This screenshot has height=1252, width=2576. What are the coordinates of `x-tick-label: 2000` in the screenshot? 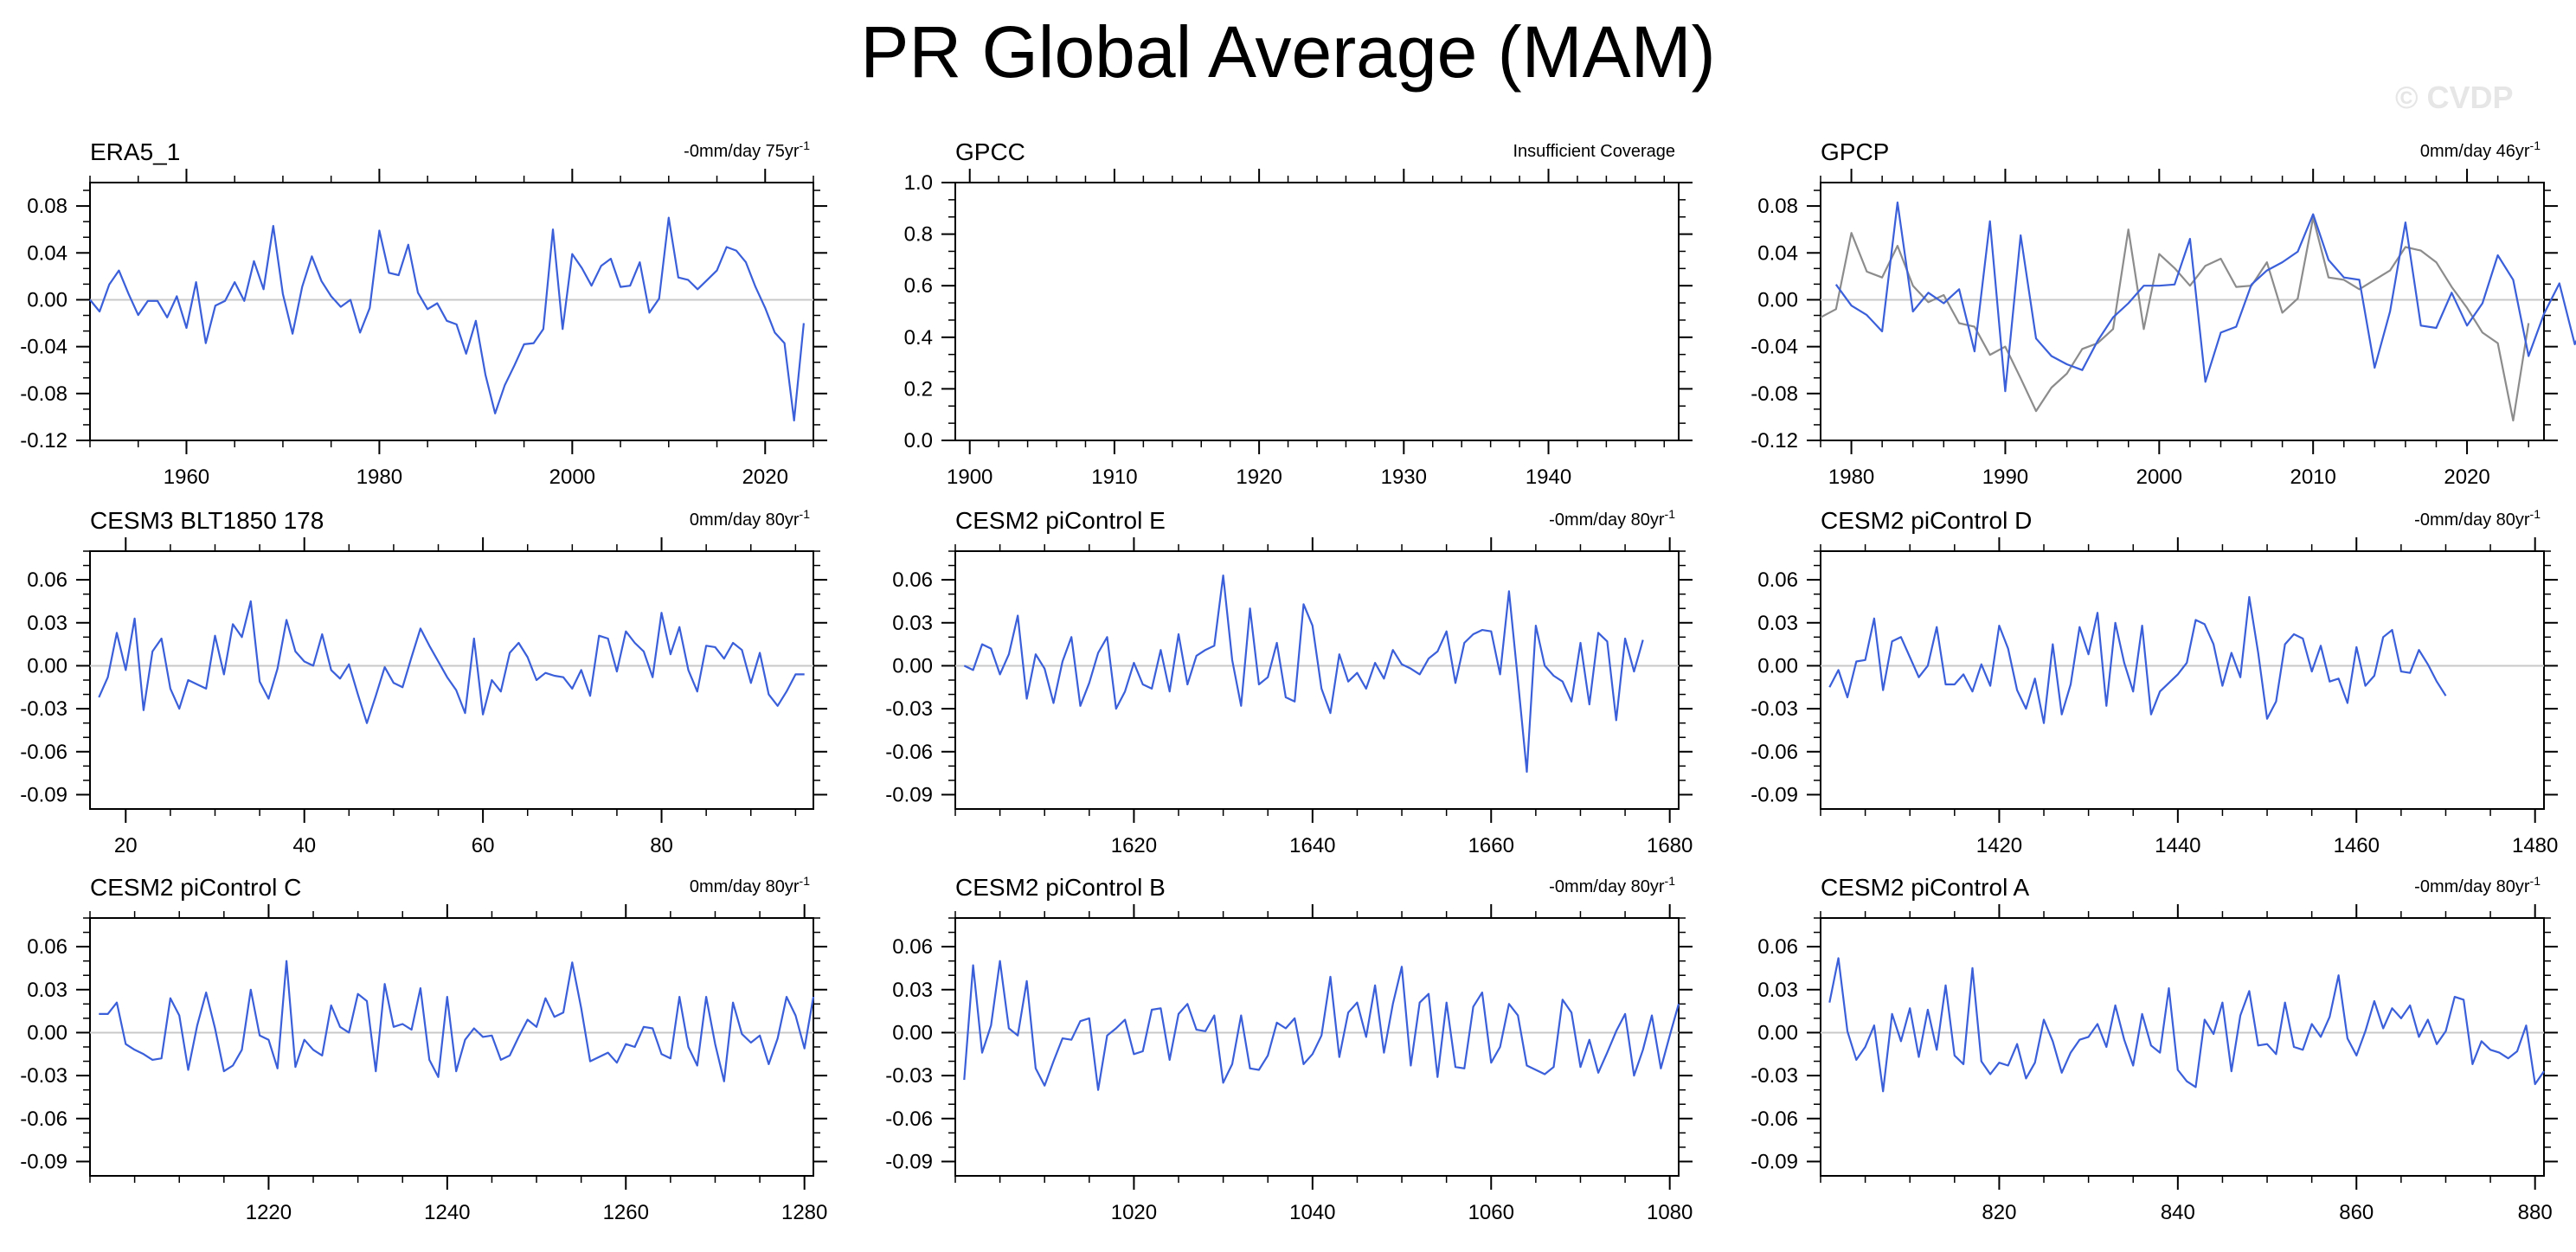 It's located at (572, 477).